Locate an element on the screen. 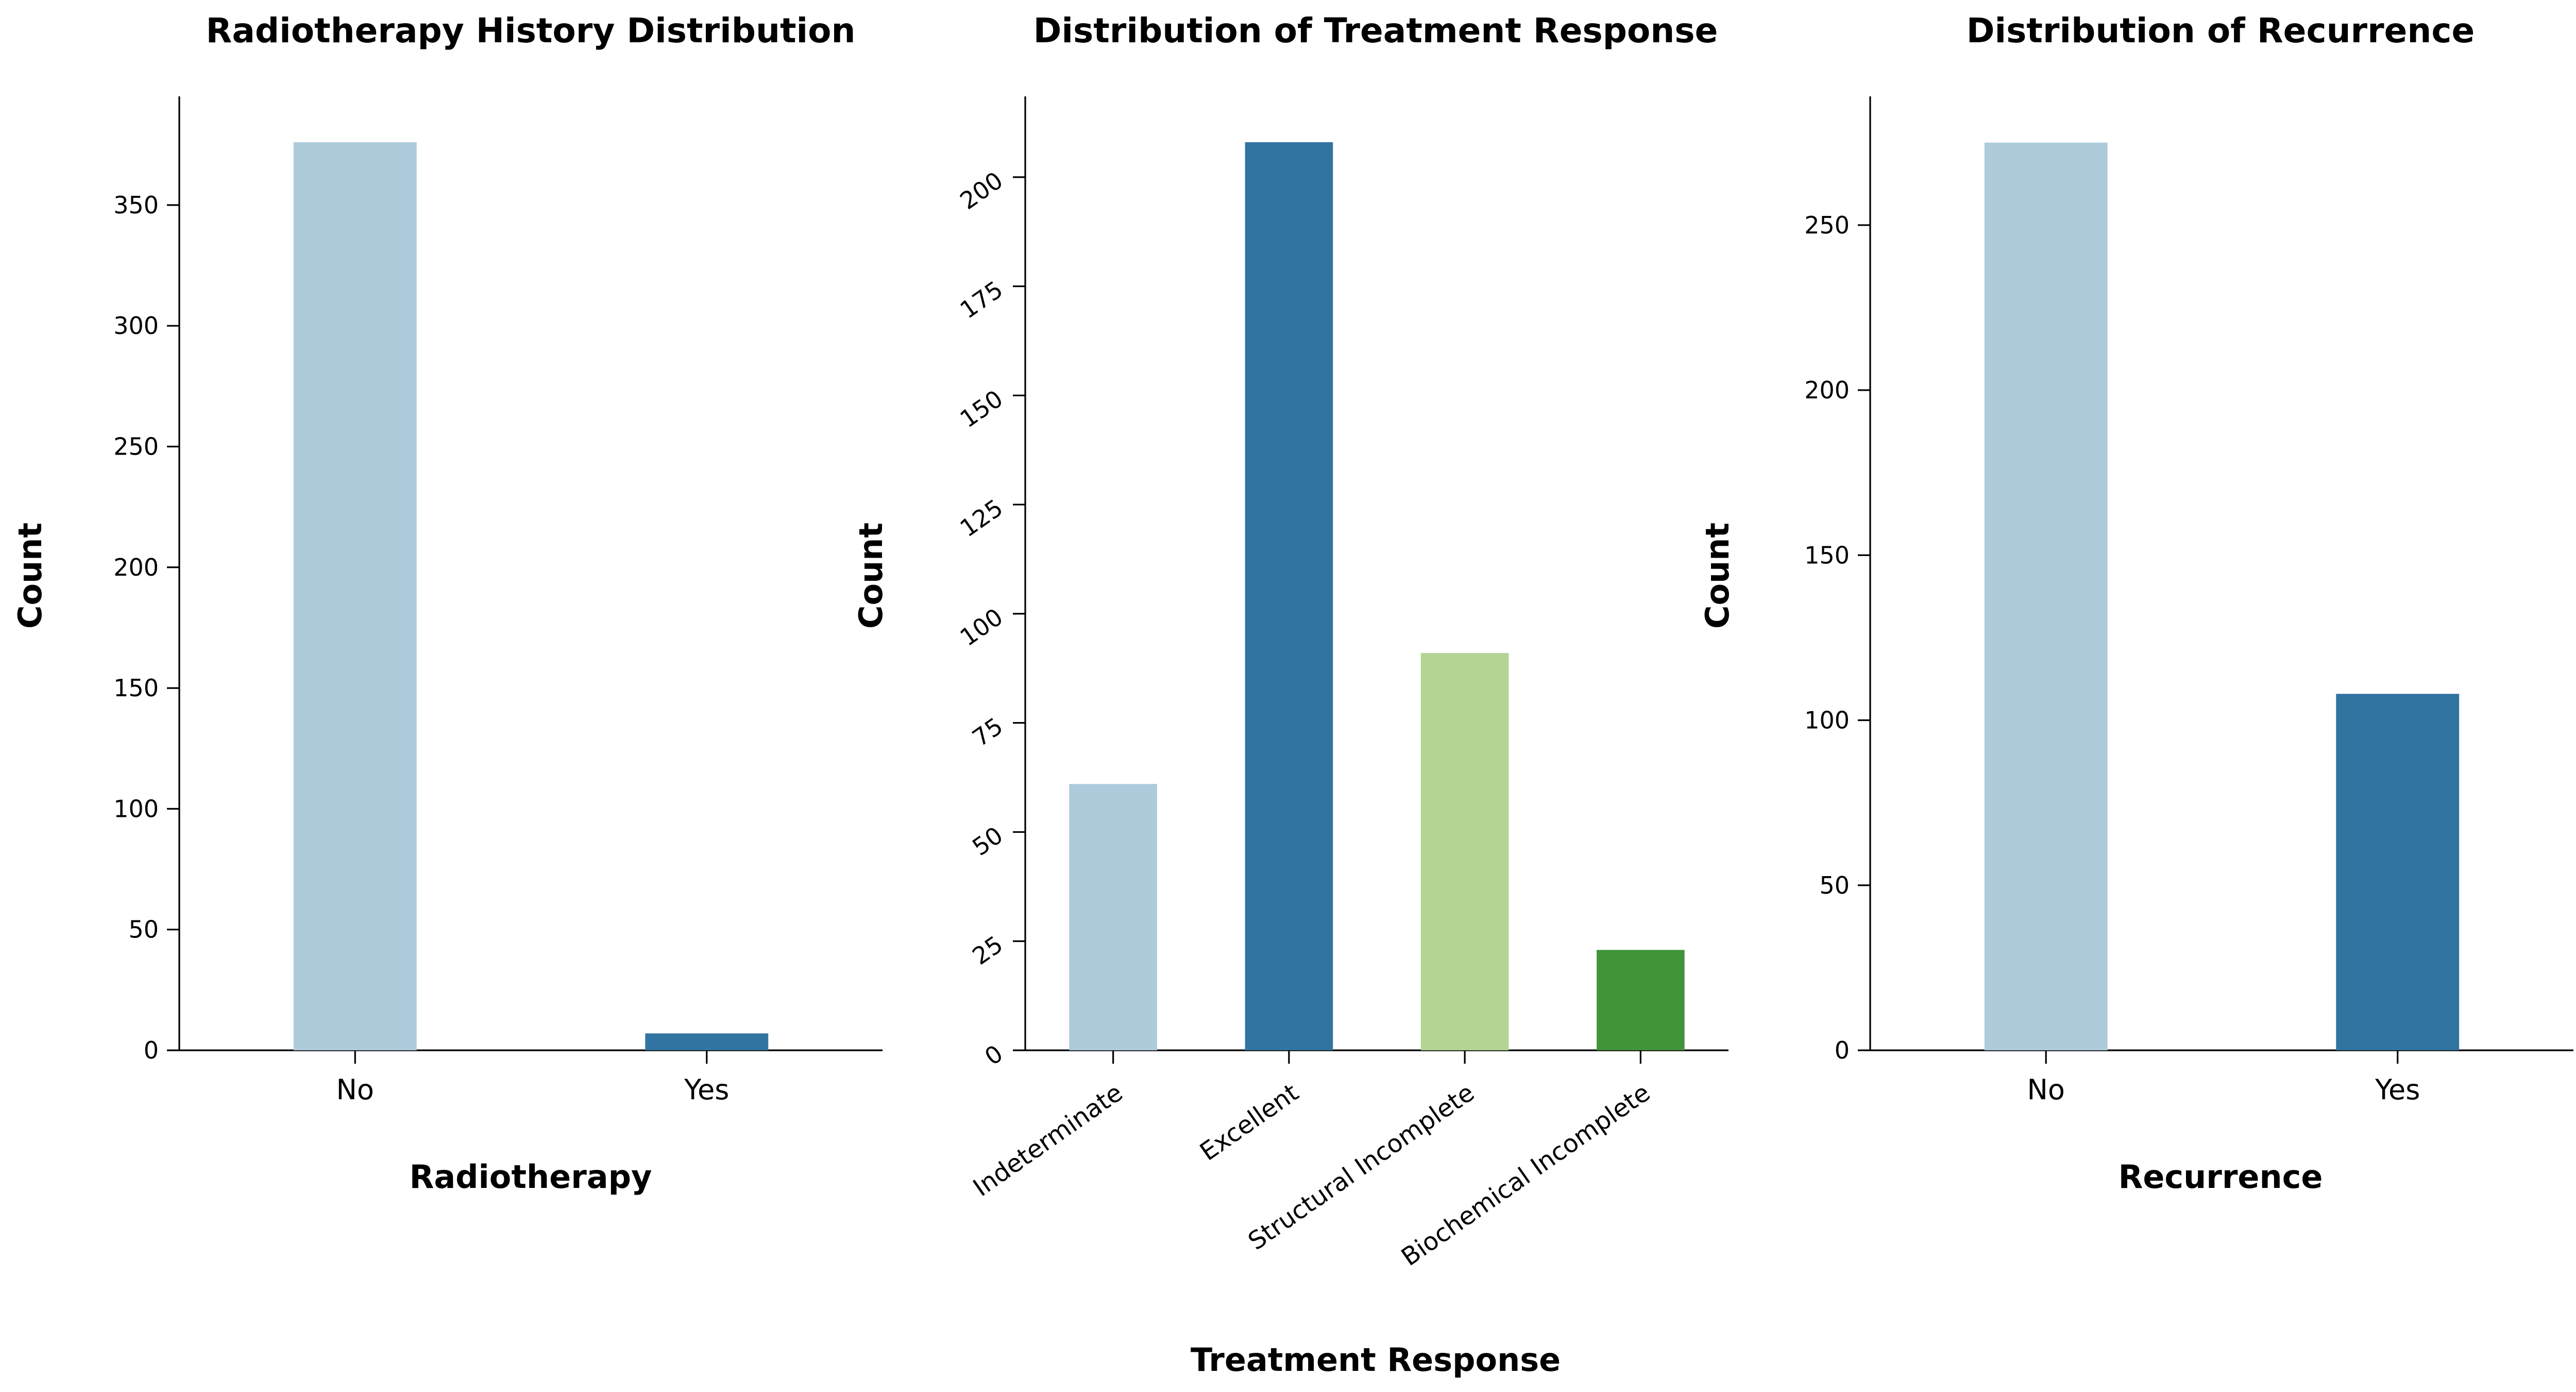 The height and width of the screenshot is (1392, 2576). x-axis-label: Treatment Response is located at coordinates (1376, 1360).